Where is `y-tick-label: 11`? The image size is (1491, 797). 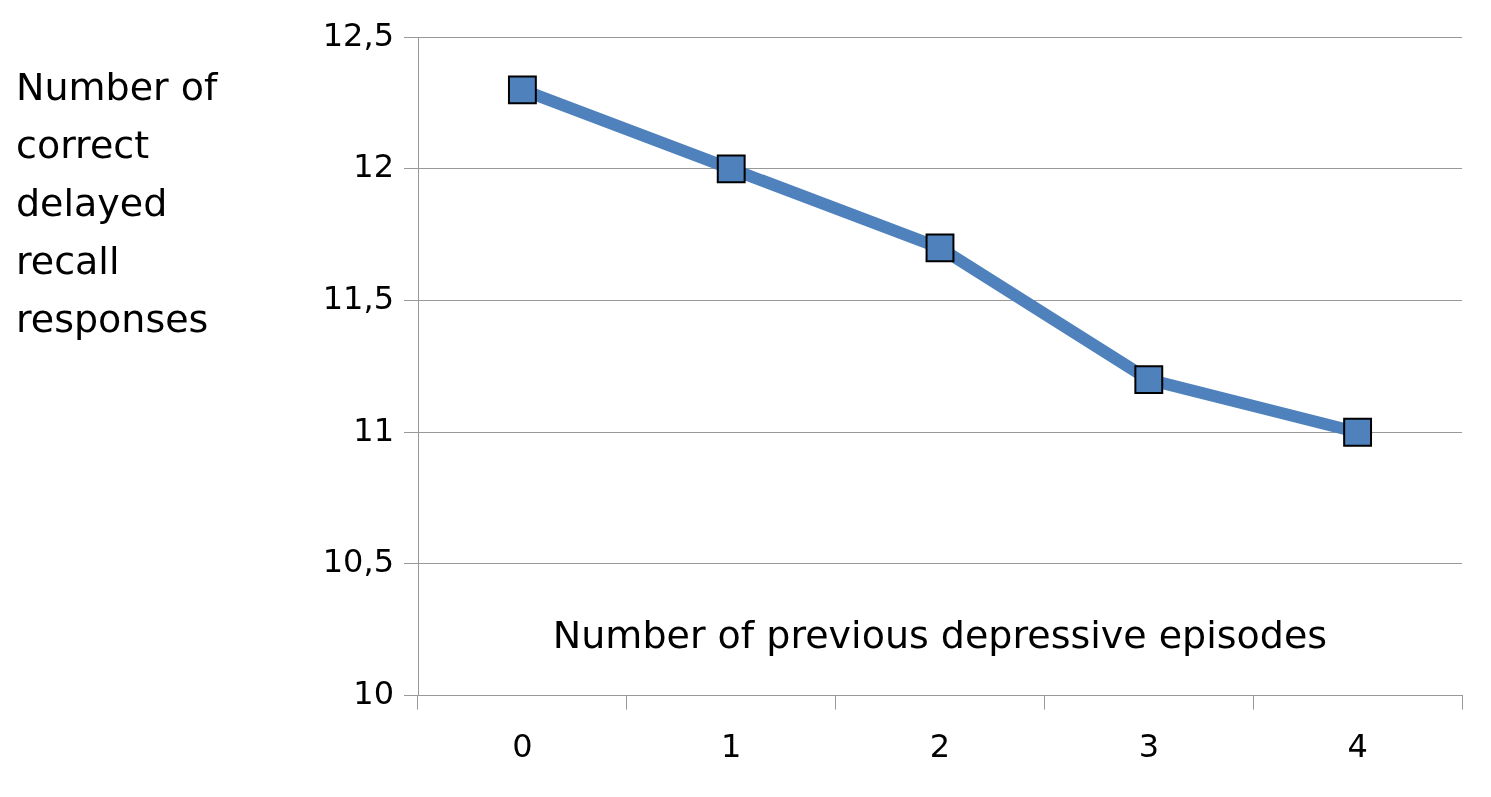 y-tick-label: 11 is located at coordinates (373, 429).